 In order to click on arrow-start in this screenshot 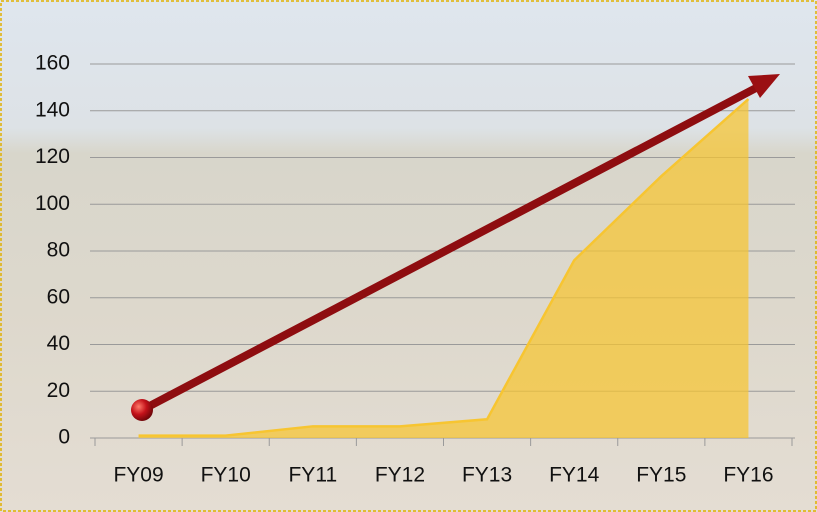, I will do `click(142, 410)`.